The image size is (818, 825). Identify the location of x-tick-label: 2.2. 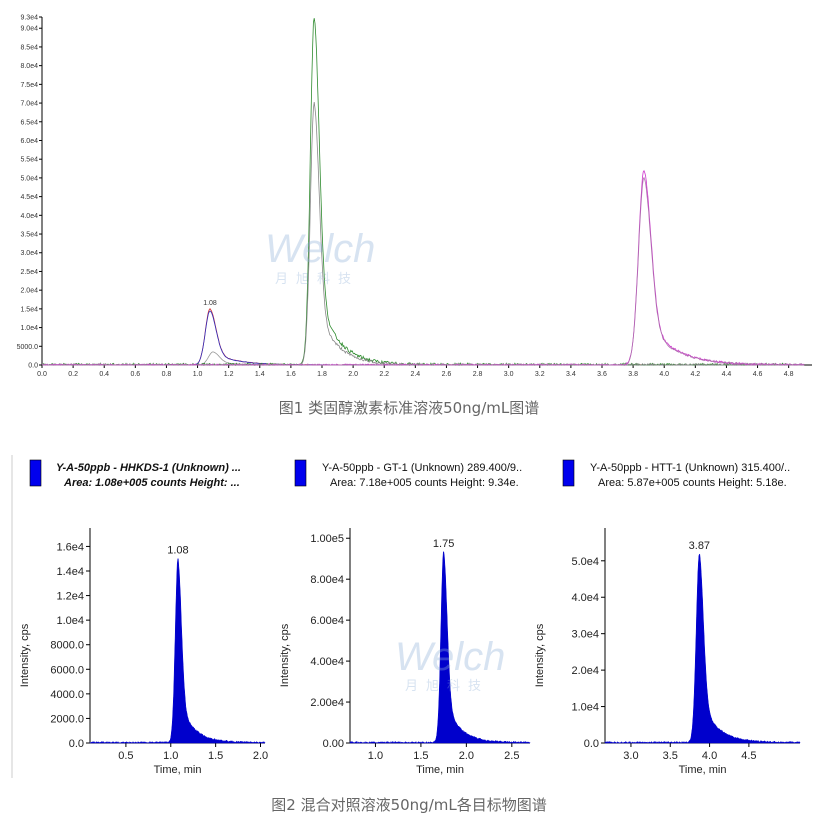
(384, 374).